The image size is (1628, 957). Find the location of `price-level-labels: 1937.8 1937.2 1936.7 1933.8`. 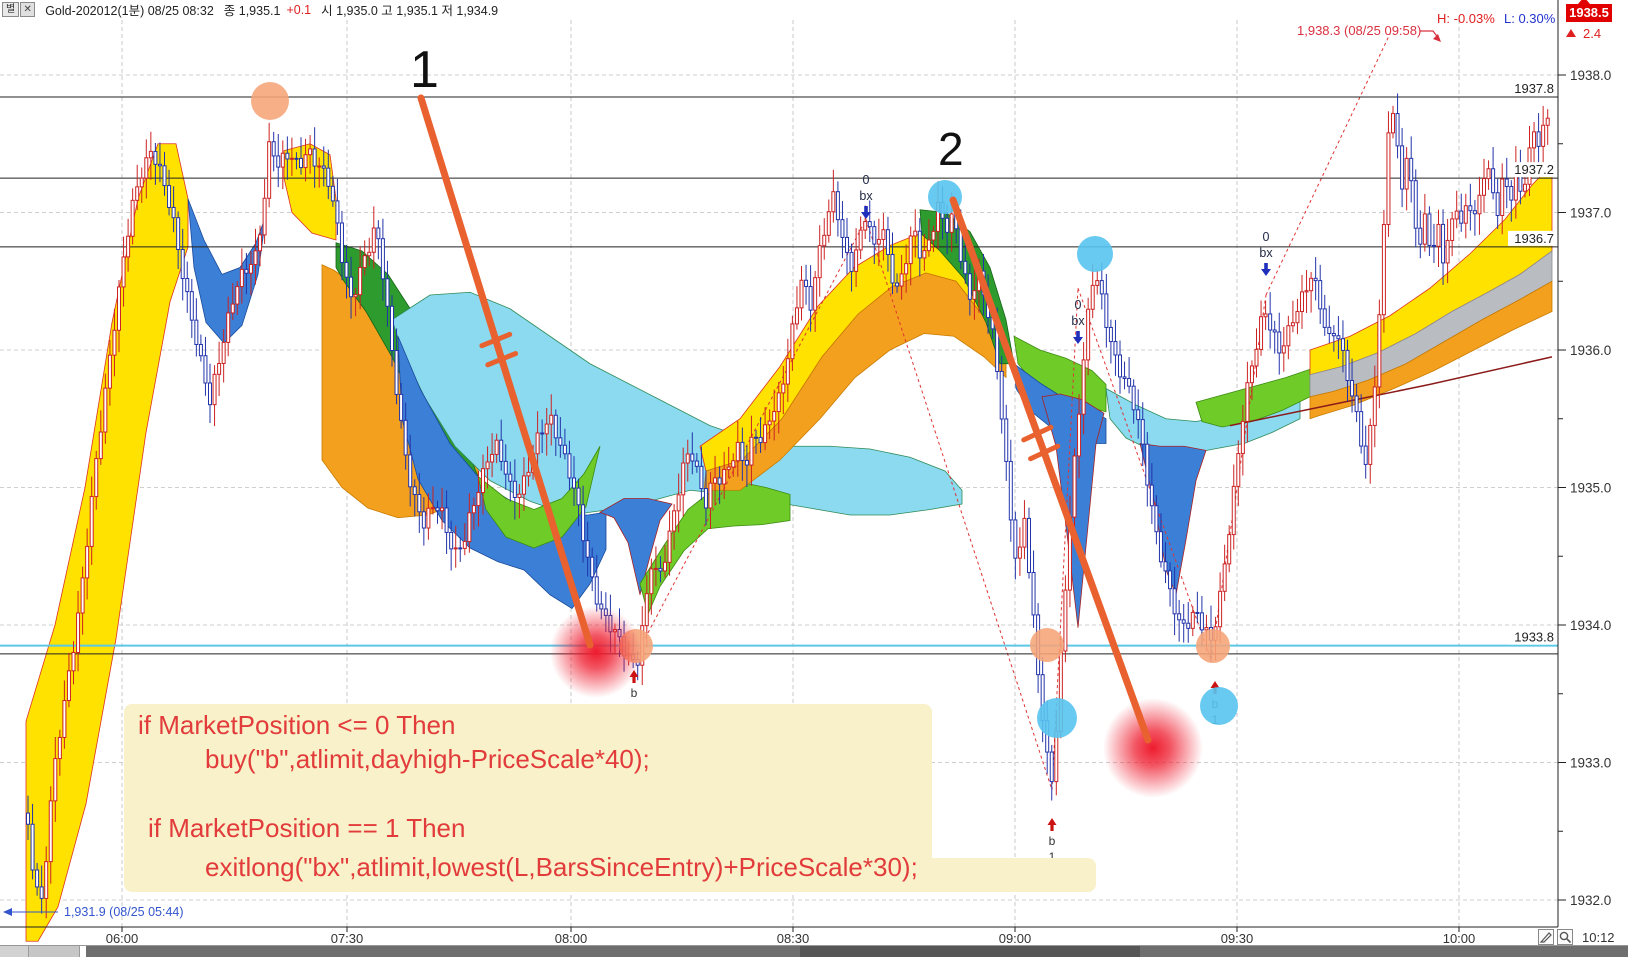

price-level-labels: 1937.8 1937.2 1936.7 1933.8 is located at coordinates (1532, 363).